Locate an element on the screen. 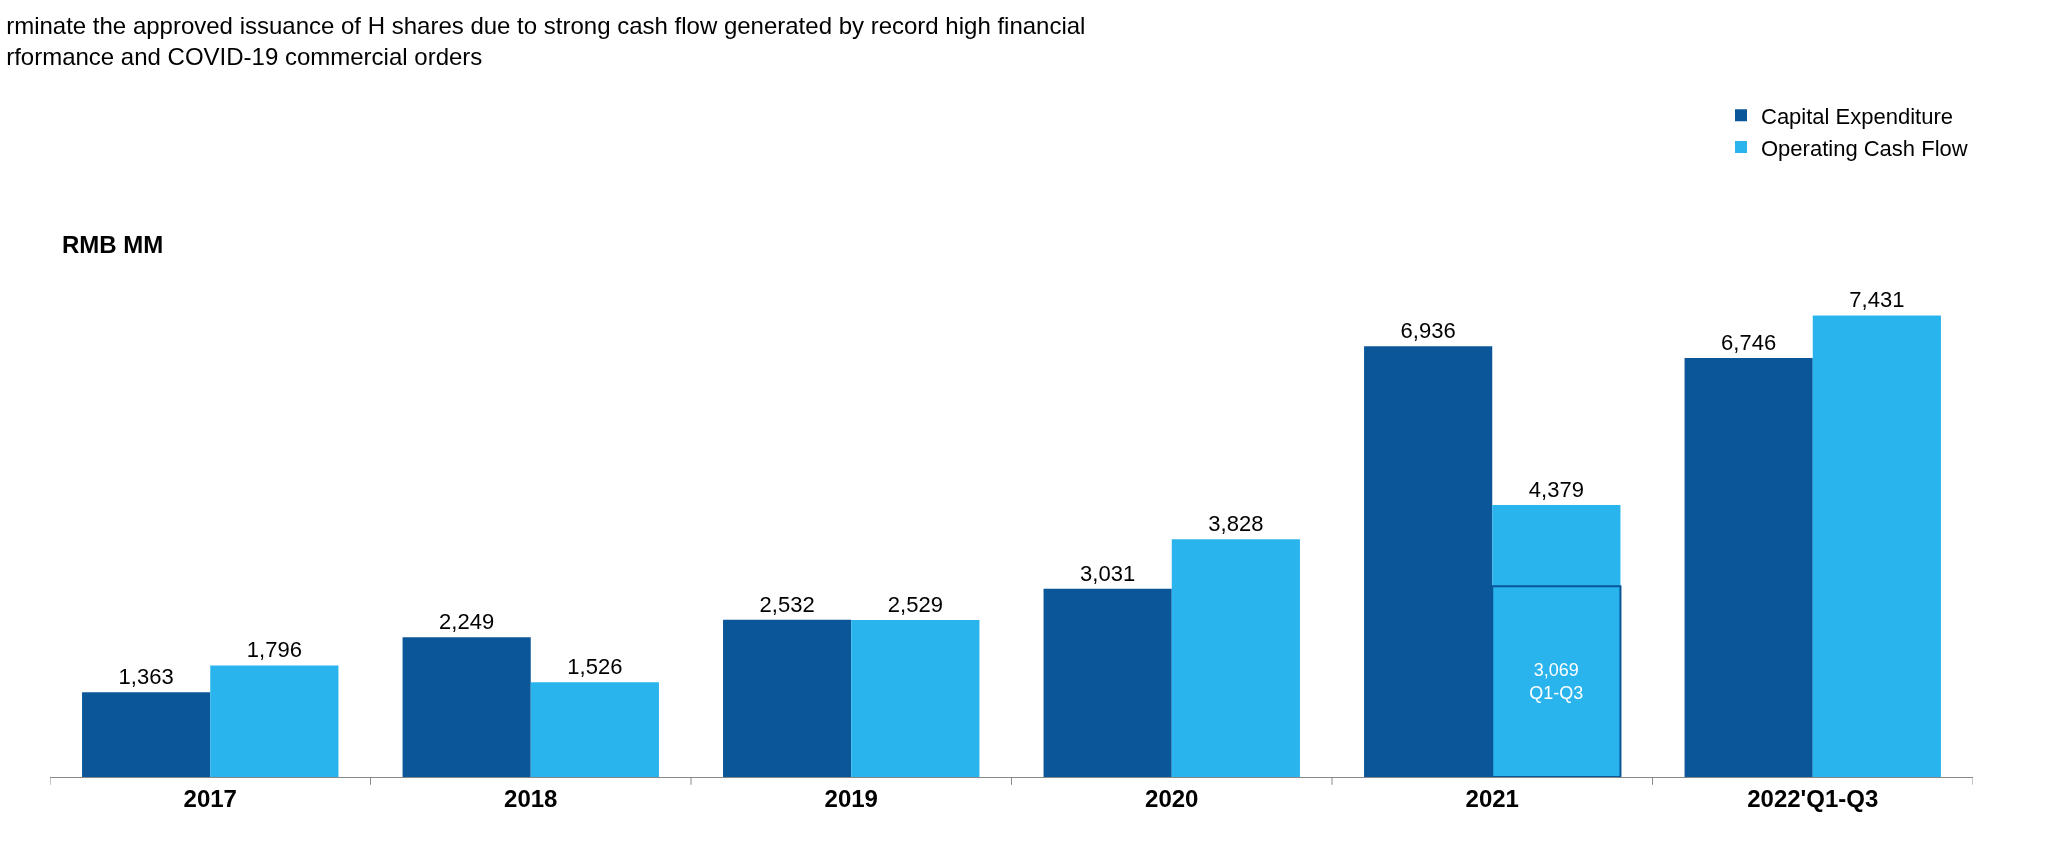 The image size is (2053, 847). data-label: 7,431 is located at coordinates (1877, 300).